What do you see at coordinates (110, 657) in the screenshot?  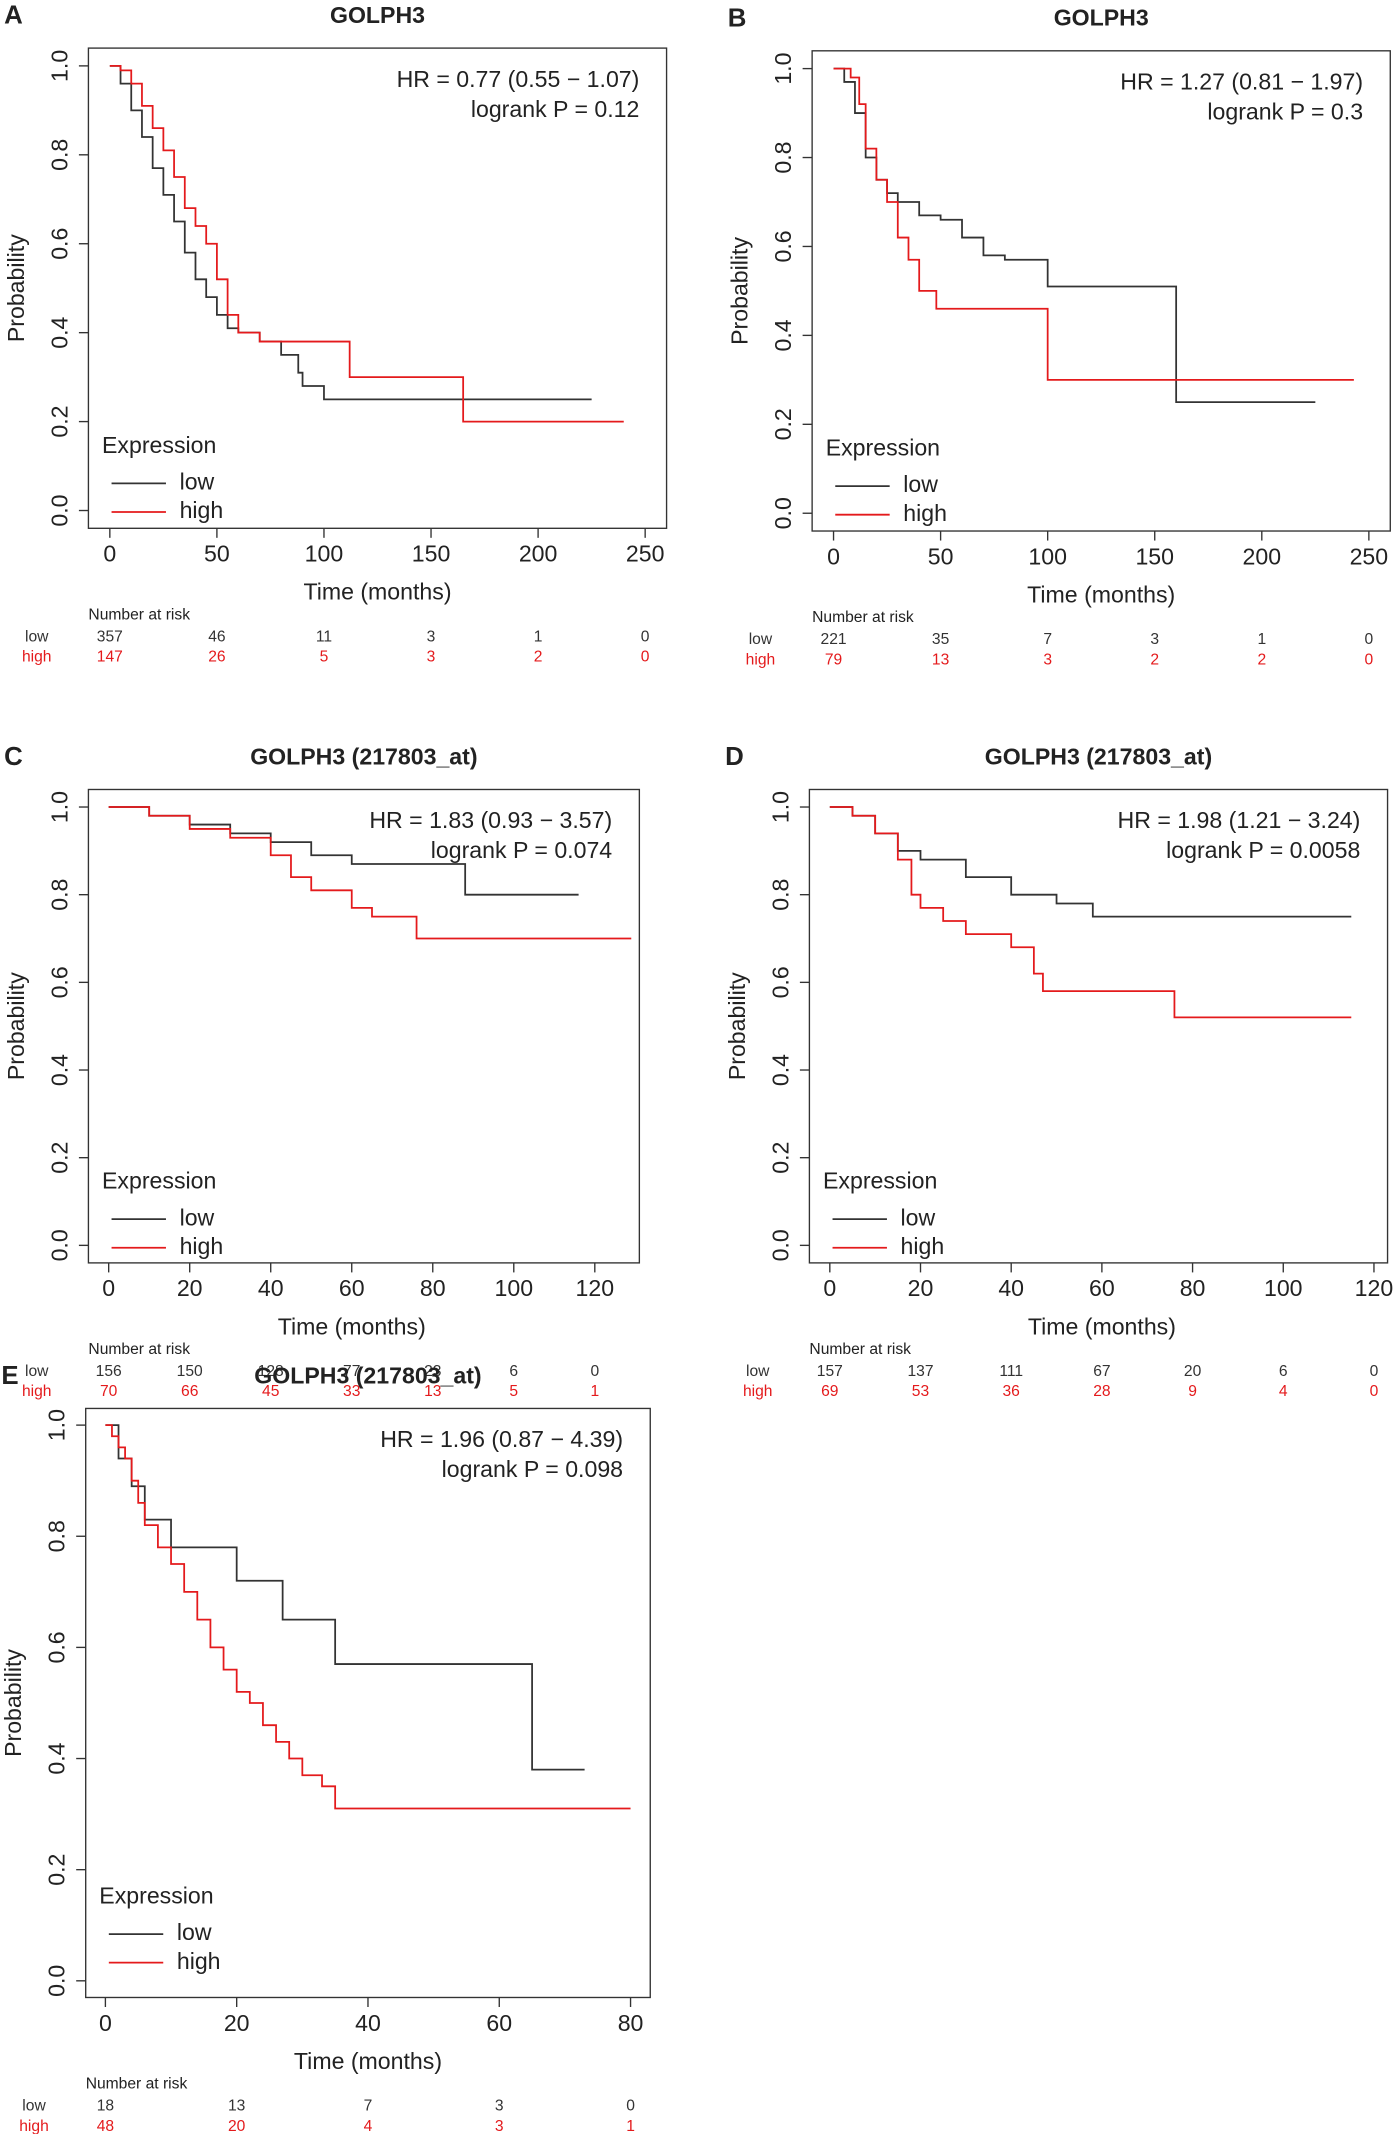 I see `risk-count: 147` at bounding box center [110, 657].